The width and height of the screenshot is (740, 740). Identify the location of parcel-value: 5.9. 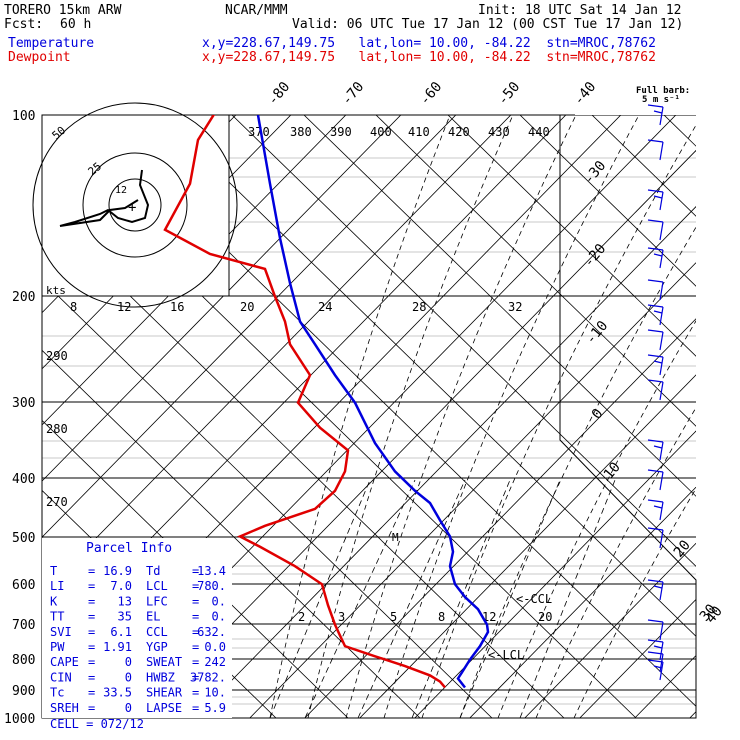
(215, 708).